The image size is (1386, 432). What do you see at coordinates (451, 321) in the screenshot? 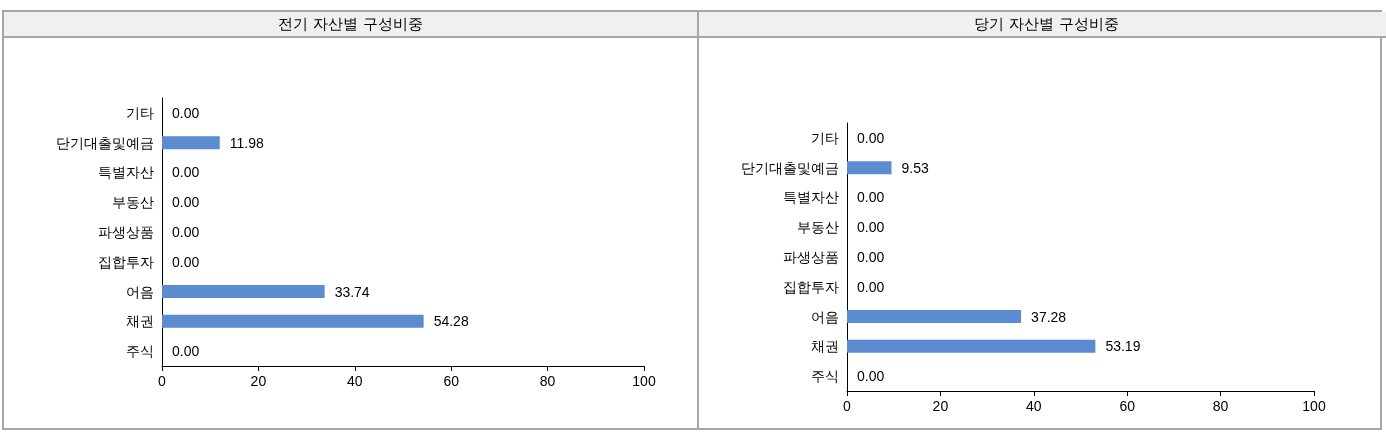
I see `data-label: 54.28` at bounding box center [451, 321].